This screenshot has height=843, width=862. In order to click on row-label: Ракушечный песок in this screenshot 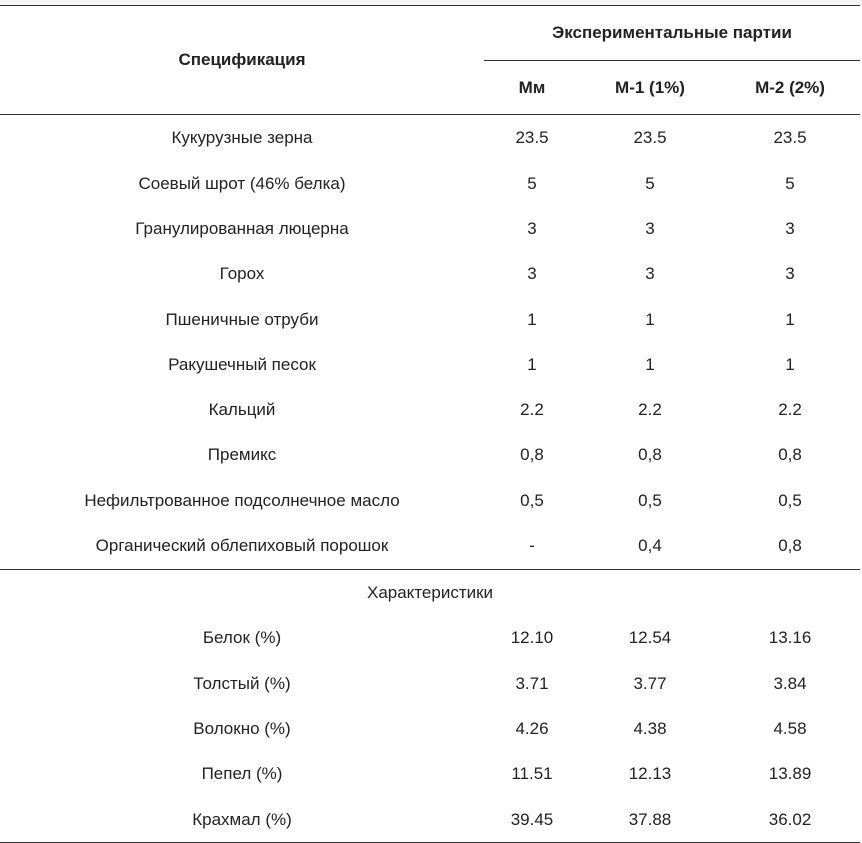, I will do `click(242, 364)`.